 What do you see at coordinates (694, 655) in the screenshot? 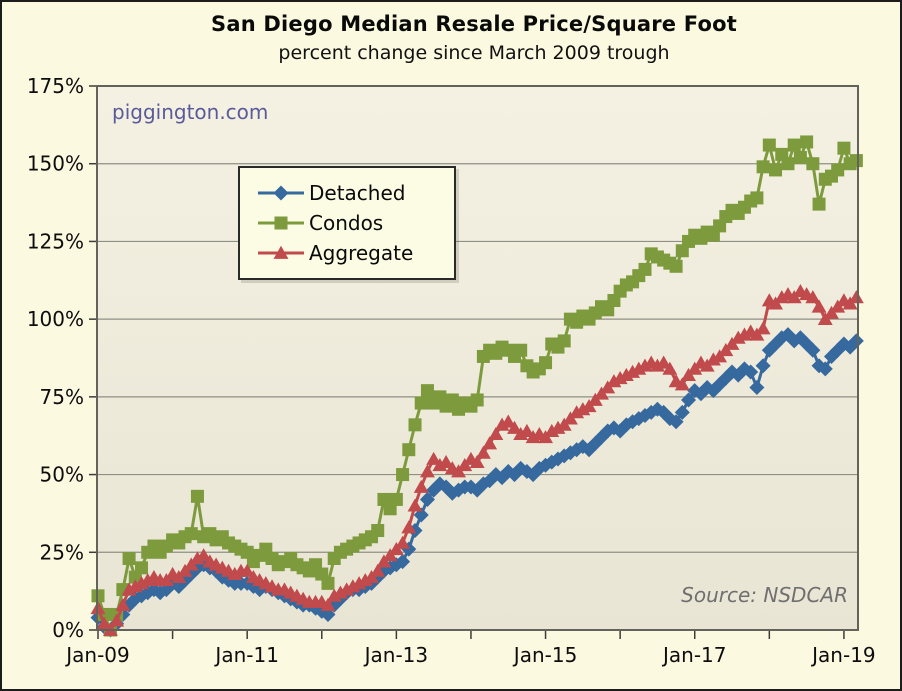
I see `svg-text: Jan-17` at bounding box center [694, 655].